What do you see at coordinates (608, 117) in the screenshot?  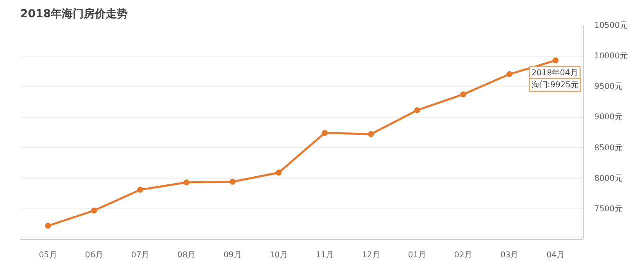 I see `y-tick-label: 9000元` at bounding box center [608, 117].